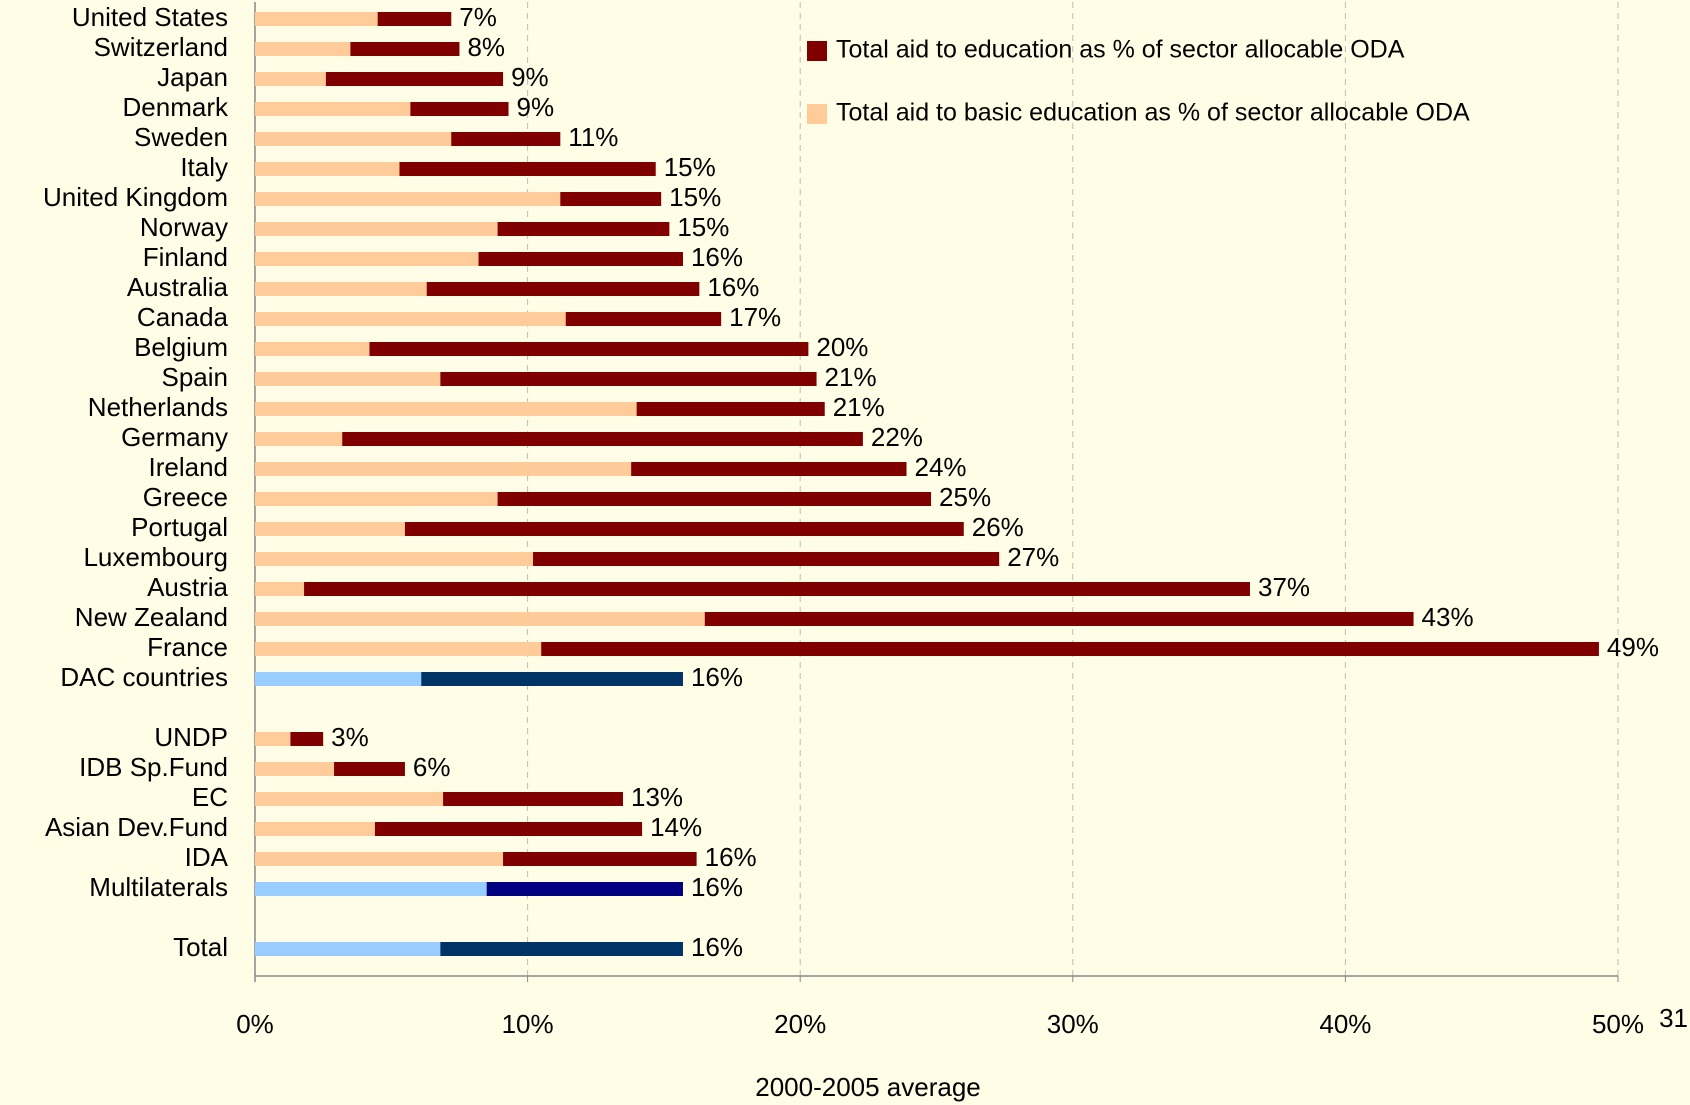  What do you see at coordinates (153, 767) in the screenshot?
I see `y-tick-label: IDB Sp.Fund` at bounding box center [153, 767].